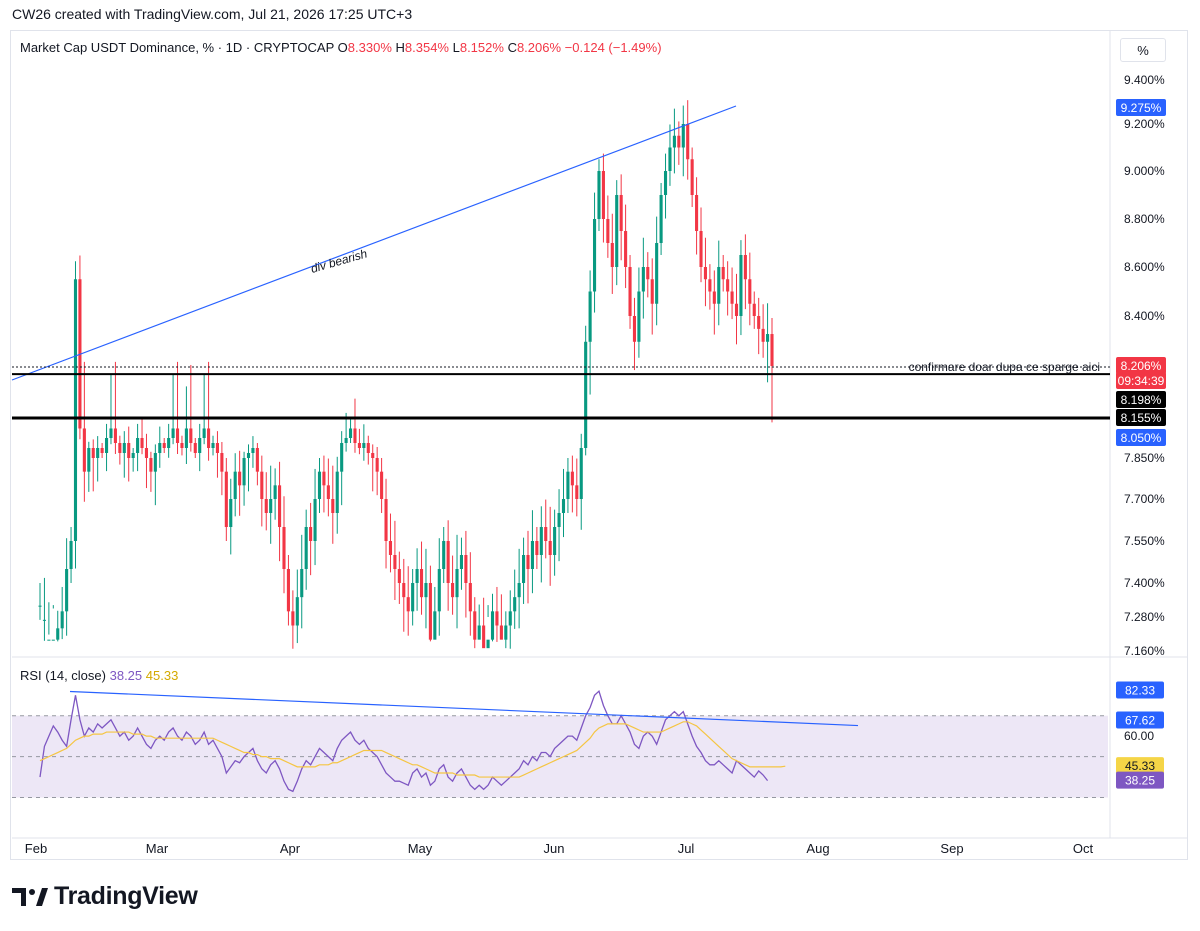 This screenshot has width=1200, height=931. Describe the element at coordinates (339, 261) in the screenshot. I see `trendline-label: div bearish` at that location.